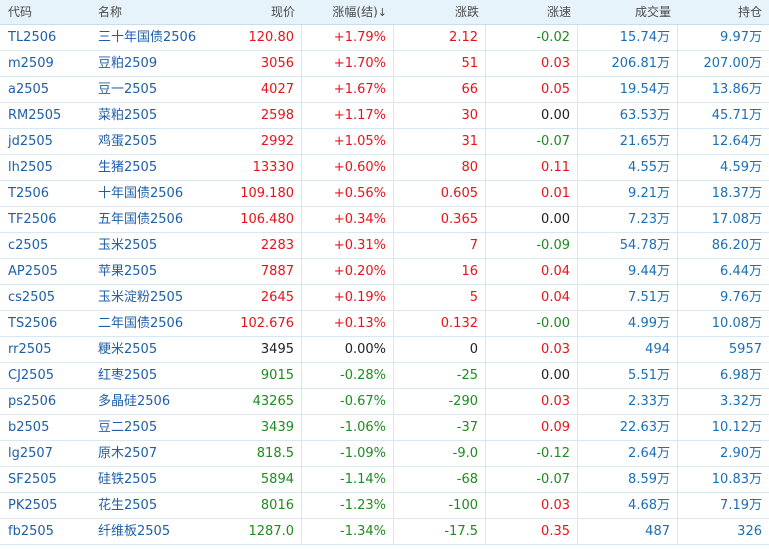 This screenshot has height=549, width=769. Describe the element at coordinates (35, 115) in the screenshot. I see `code-cell: RM2505` at that location.